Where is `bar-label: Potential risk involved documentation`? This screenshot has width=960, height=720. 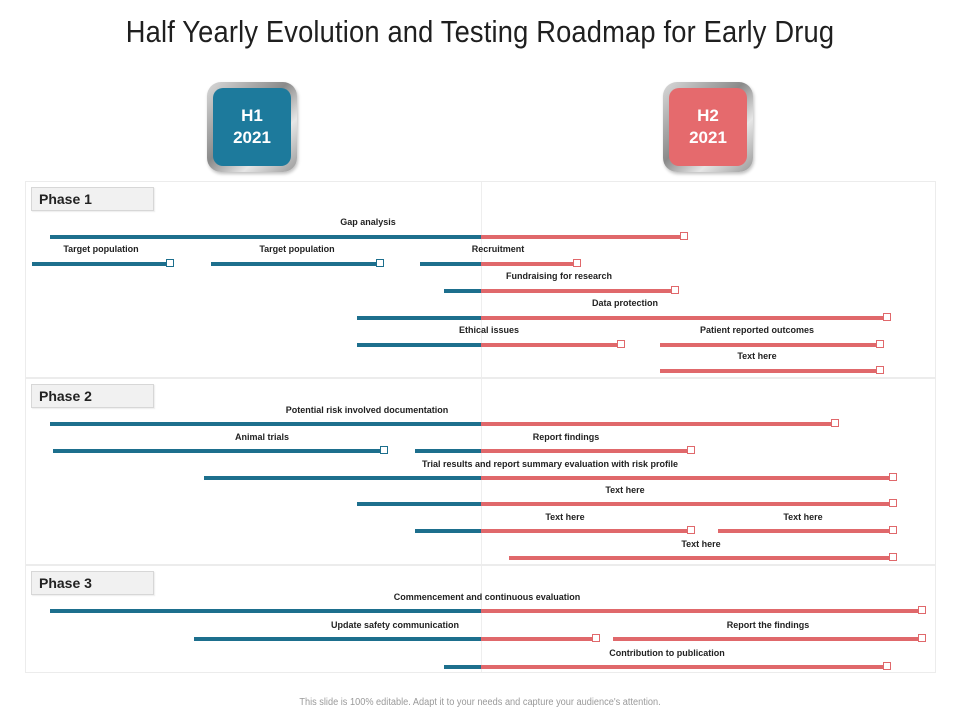
bar-label: Potential risk involved documentation is located at coordinates (367, 410).